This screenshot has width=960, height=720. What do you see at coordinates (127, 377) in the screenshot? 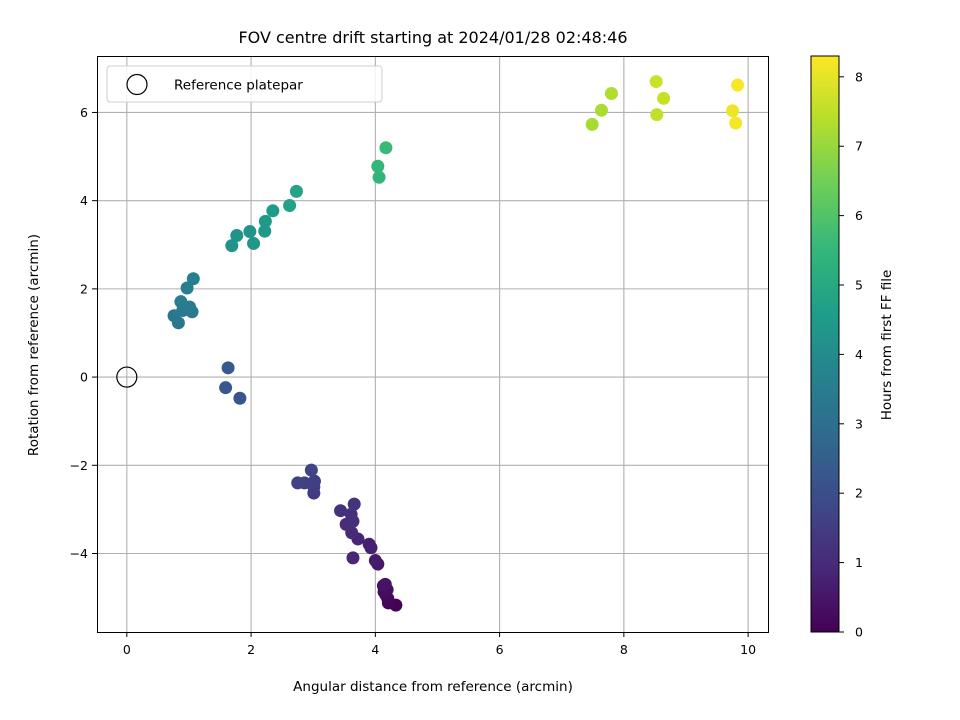
I see `reference-platepar-marker` at bounding box center [127, 377].